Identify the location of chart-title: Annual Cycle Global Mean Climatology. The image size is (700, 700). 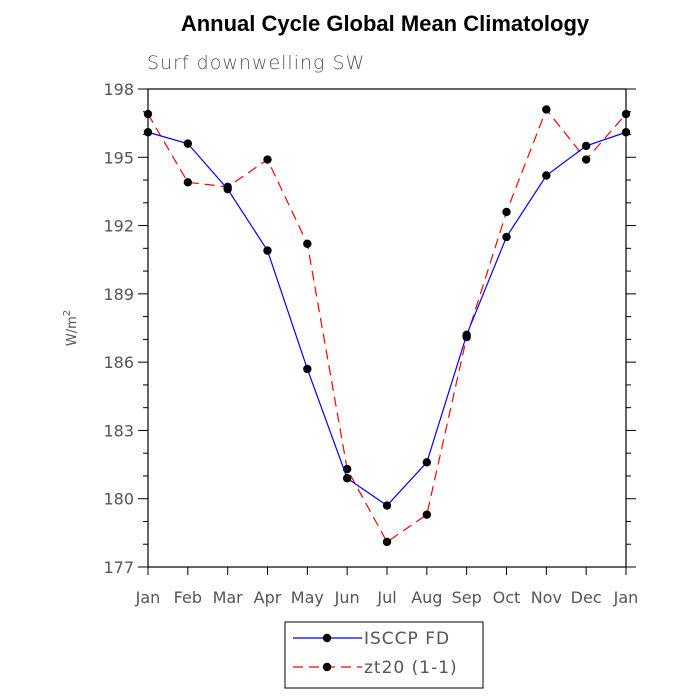
(385, 23).